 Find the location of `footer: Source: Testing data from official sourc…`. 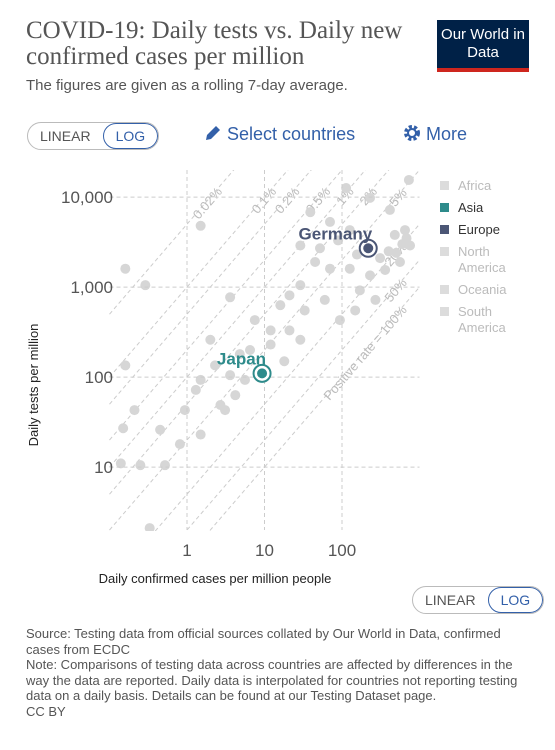

footer: Source: Testing data from official sourc… is located at coordinates (281, 672).